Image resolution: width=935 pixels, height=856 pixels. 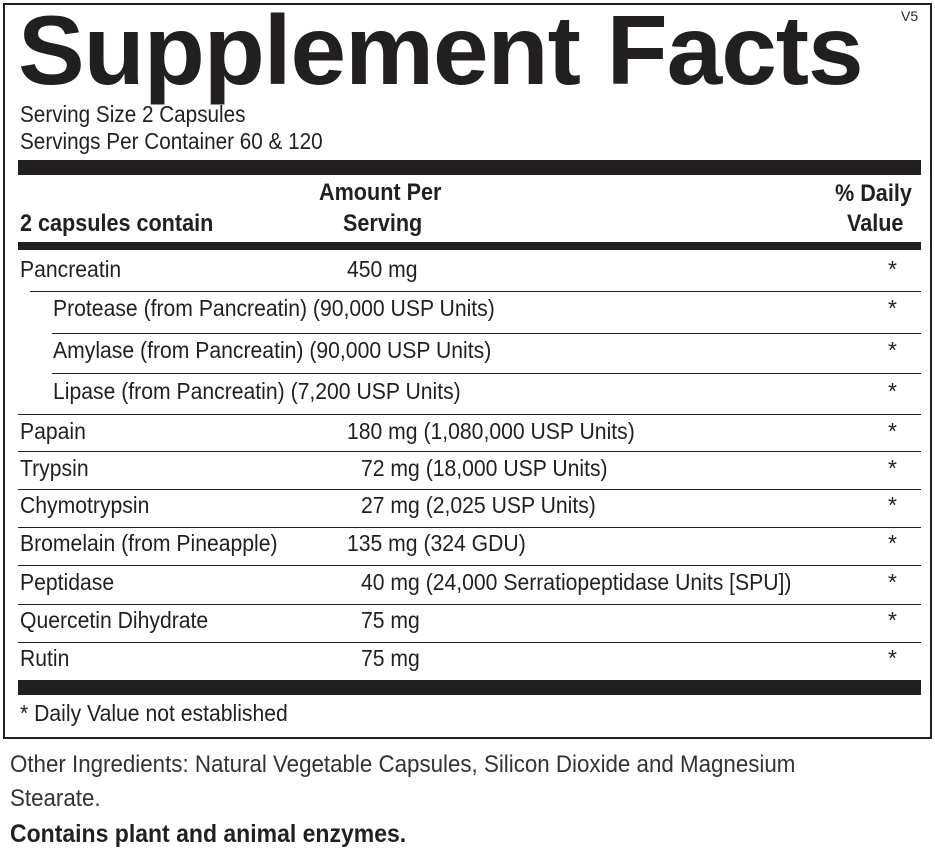 What do you see at coordinates (149, 543) in the screenshot?
I see `ingredient-name: Bromelain (from Pineapple)` at bounding box center [149, 543].